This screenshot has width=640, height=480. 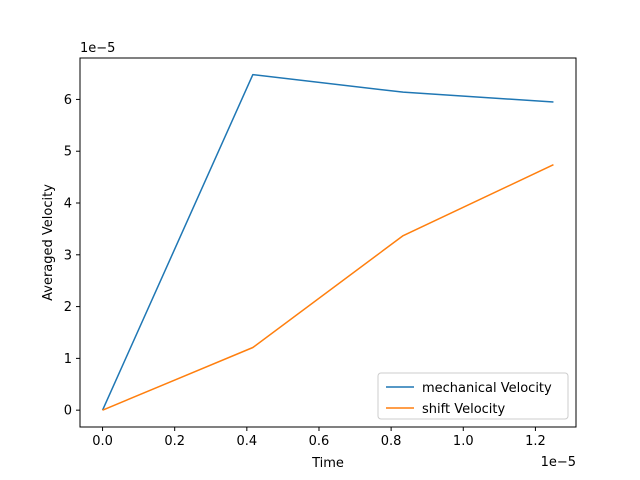 What do you see at coordinates (319, 441) in the screenshot?
I see `x-tick-label: 0.6` at bounding box center [319, 441].